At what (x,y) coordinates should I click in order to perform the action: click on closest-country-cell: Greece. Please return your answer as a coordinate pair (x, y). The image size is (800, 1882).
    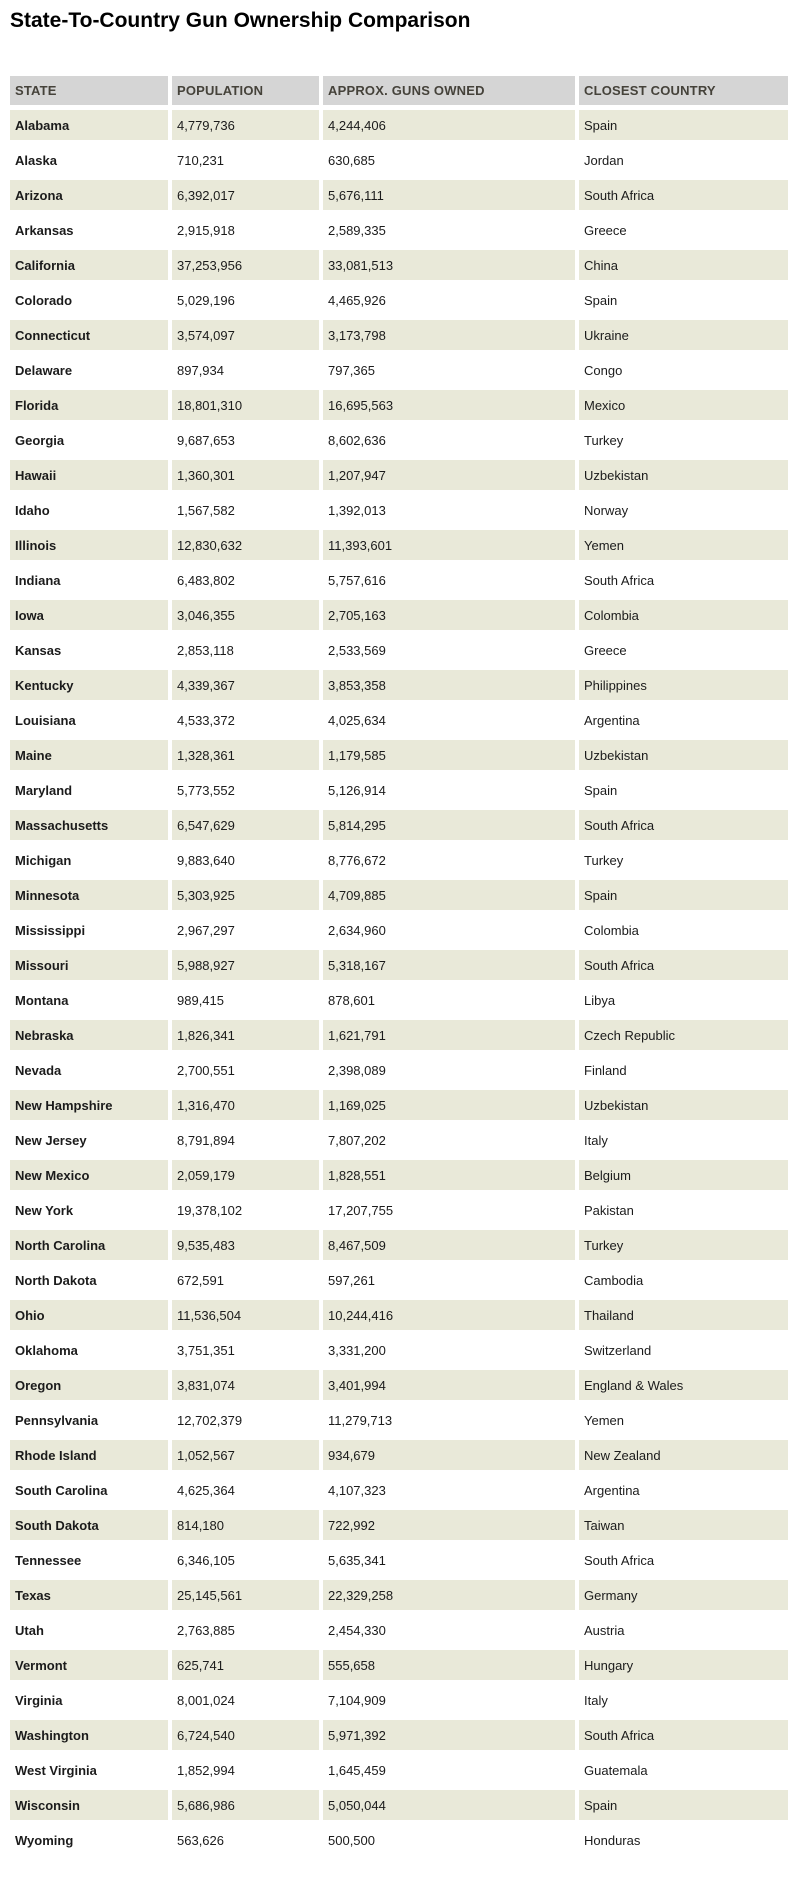
    Looking at the image, I should click on (683, 650).